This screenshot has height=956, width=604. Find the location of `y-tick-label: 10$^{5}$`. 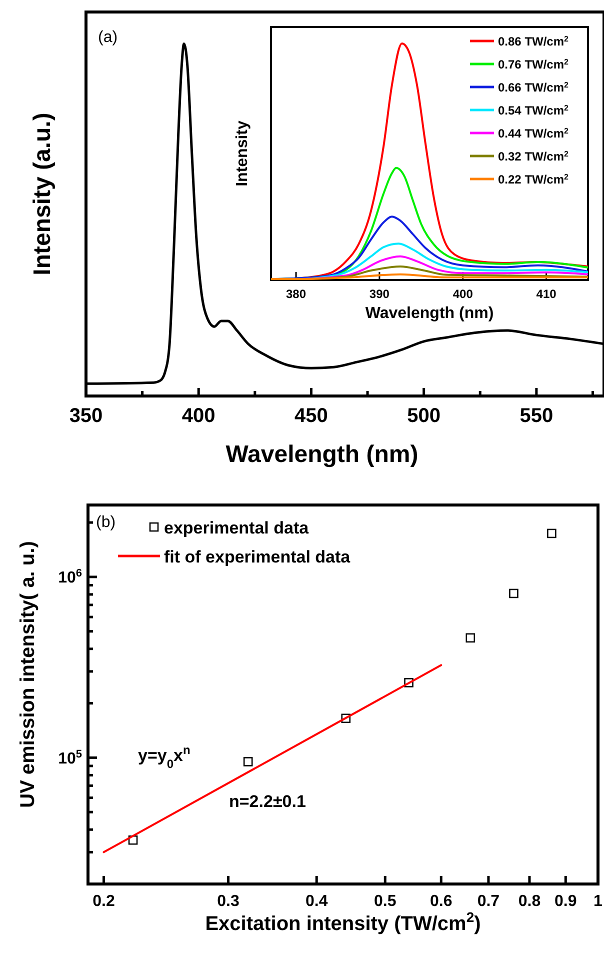

y-tick-label: 10$^{5}$ is located at coordinates (70, 758).